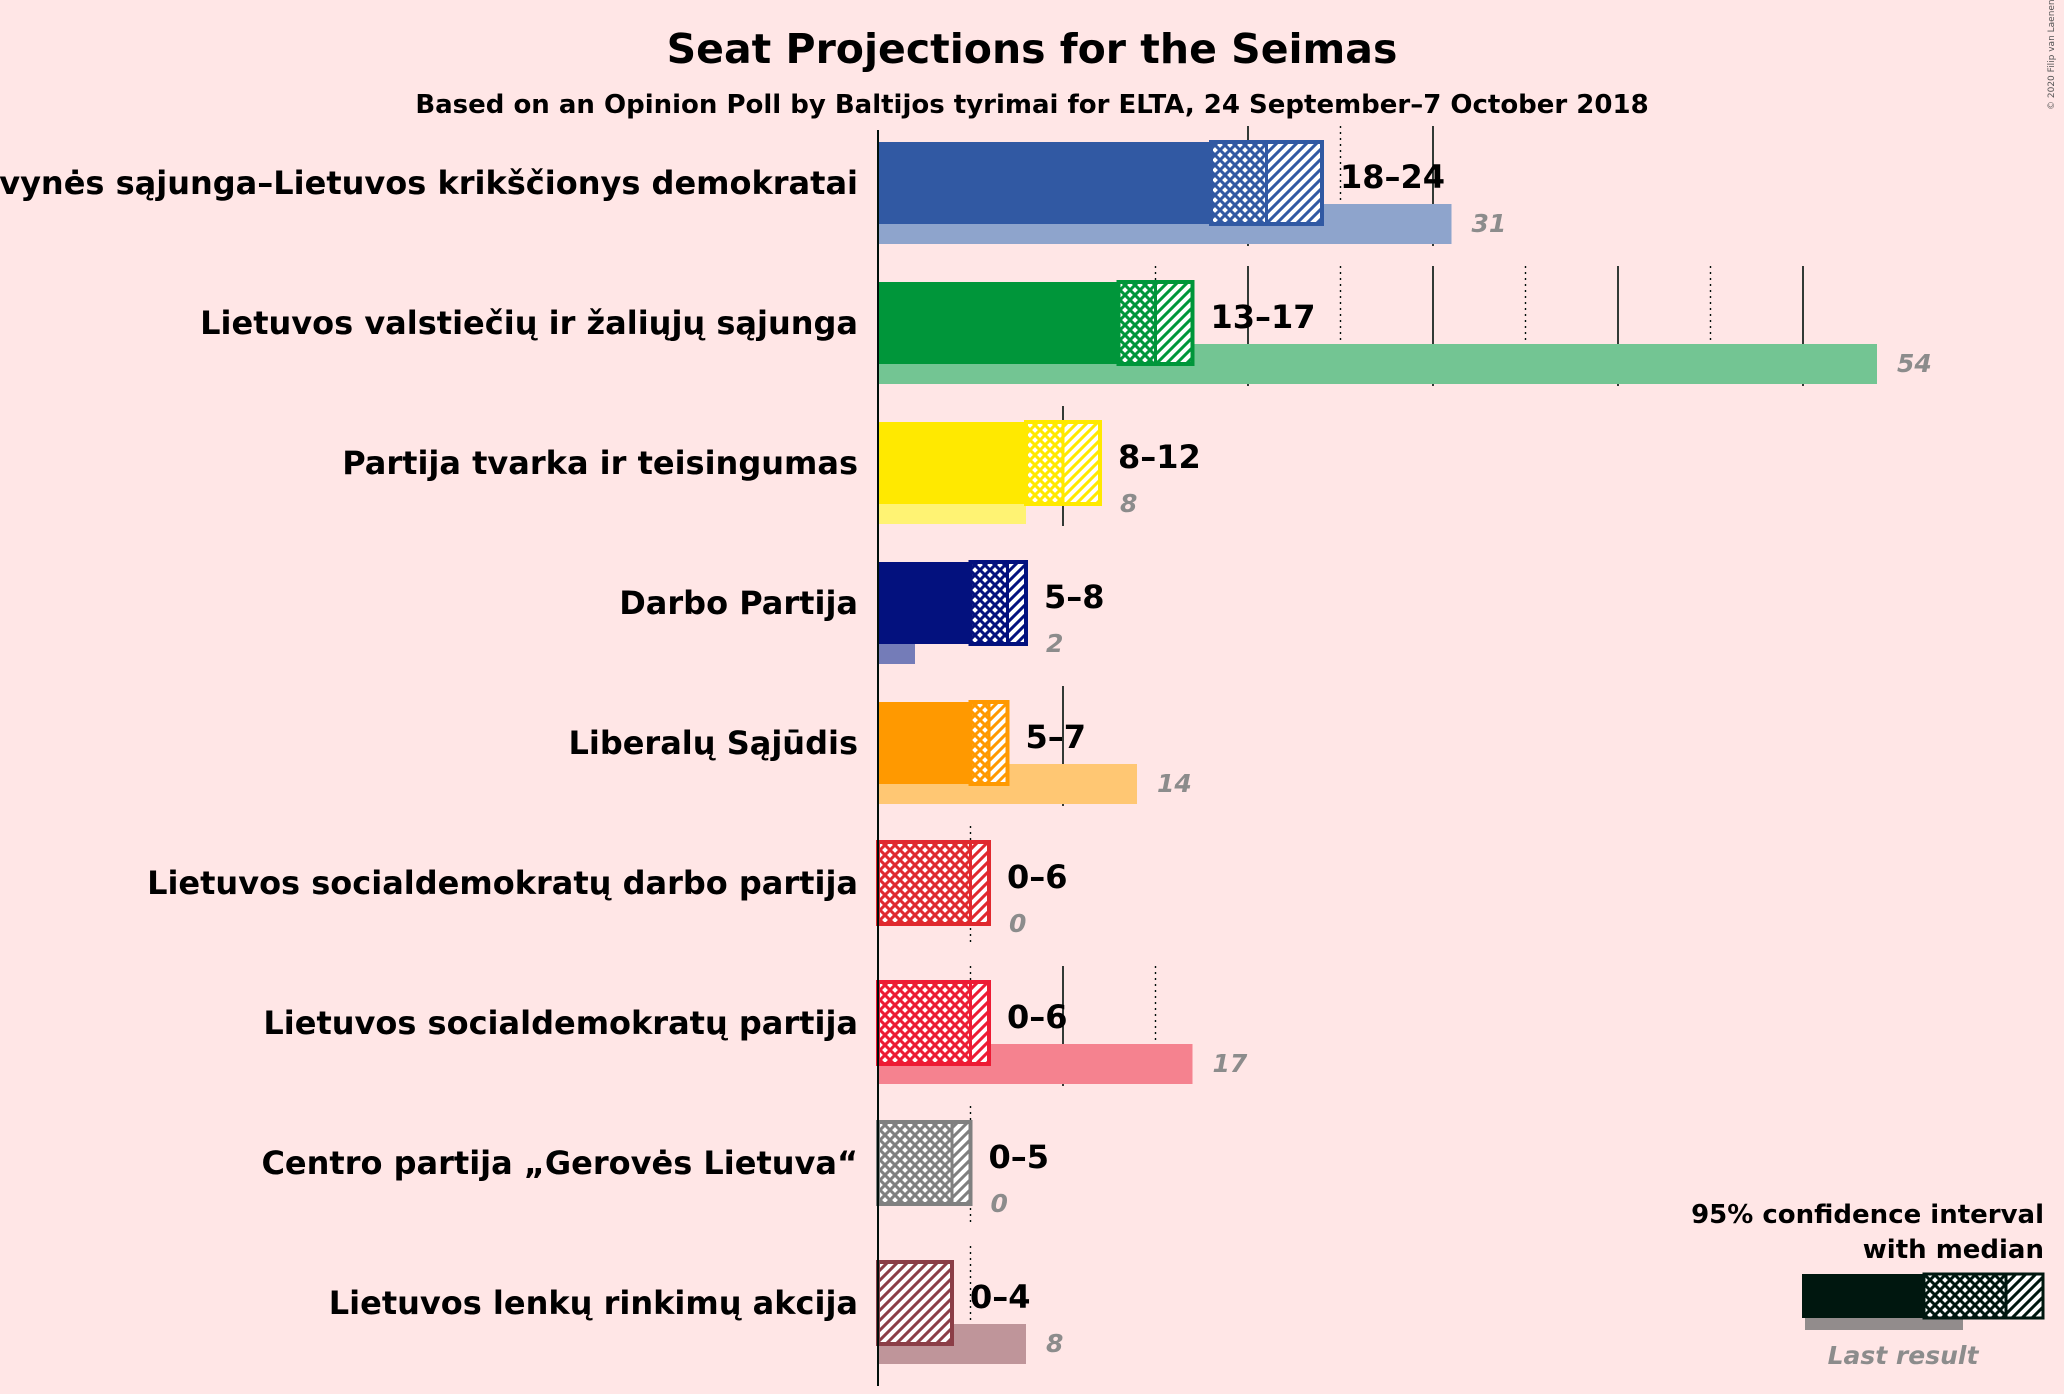 The image size is (2064, 1394). I want to click on range-label: 13–17, so click(1263, 317).